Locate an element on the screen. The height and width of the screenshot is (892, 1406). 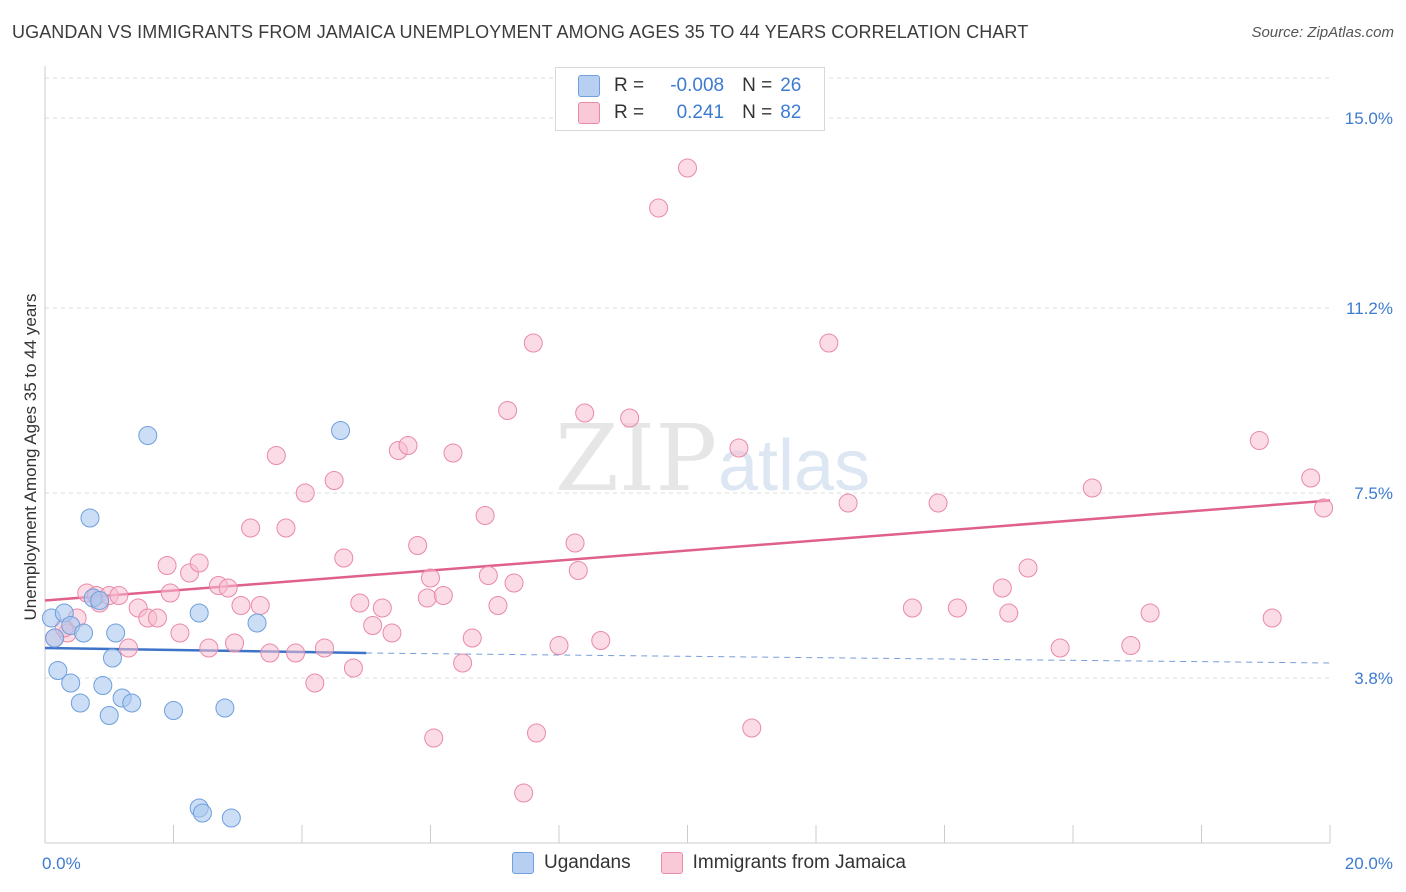
legend-row-ugandans: R = -0.008 N = 26 is located at coordinates (689, 86).